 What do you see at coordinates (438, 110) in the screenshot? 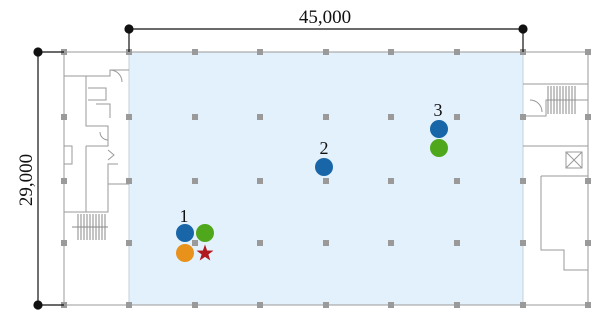
I see `marker-group-label: 3` at bounding box center [438, 110].